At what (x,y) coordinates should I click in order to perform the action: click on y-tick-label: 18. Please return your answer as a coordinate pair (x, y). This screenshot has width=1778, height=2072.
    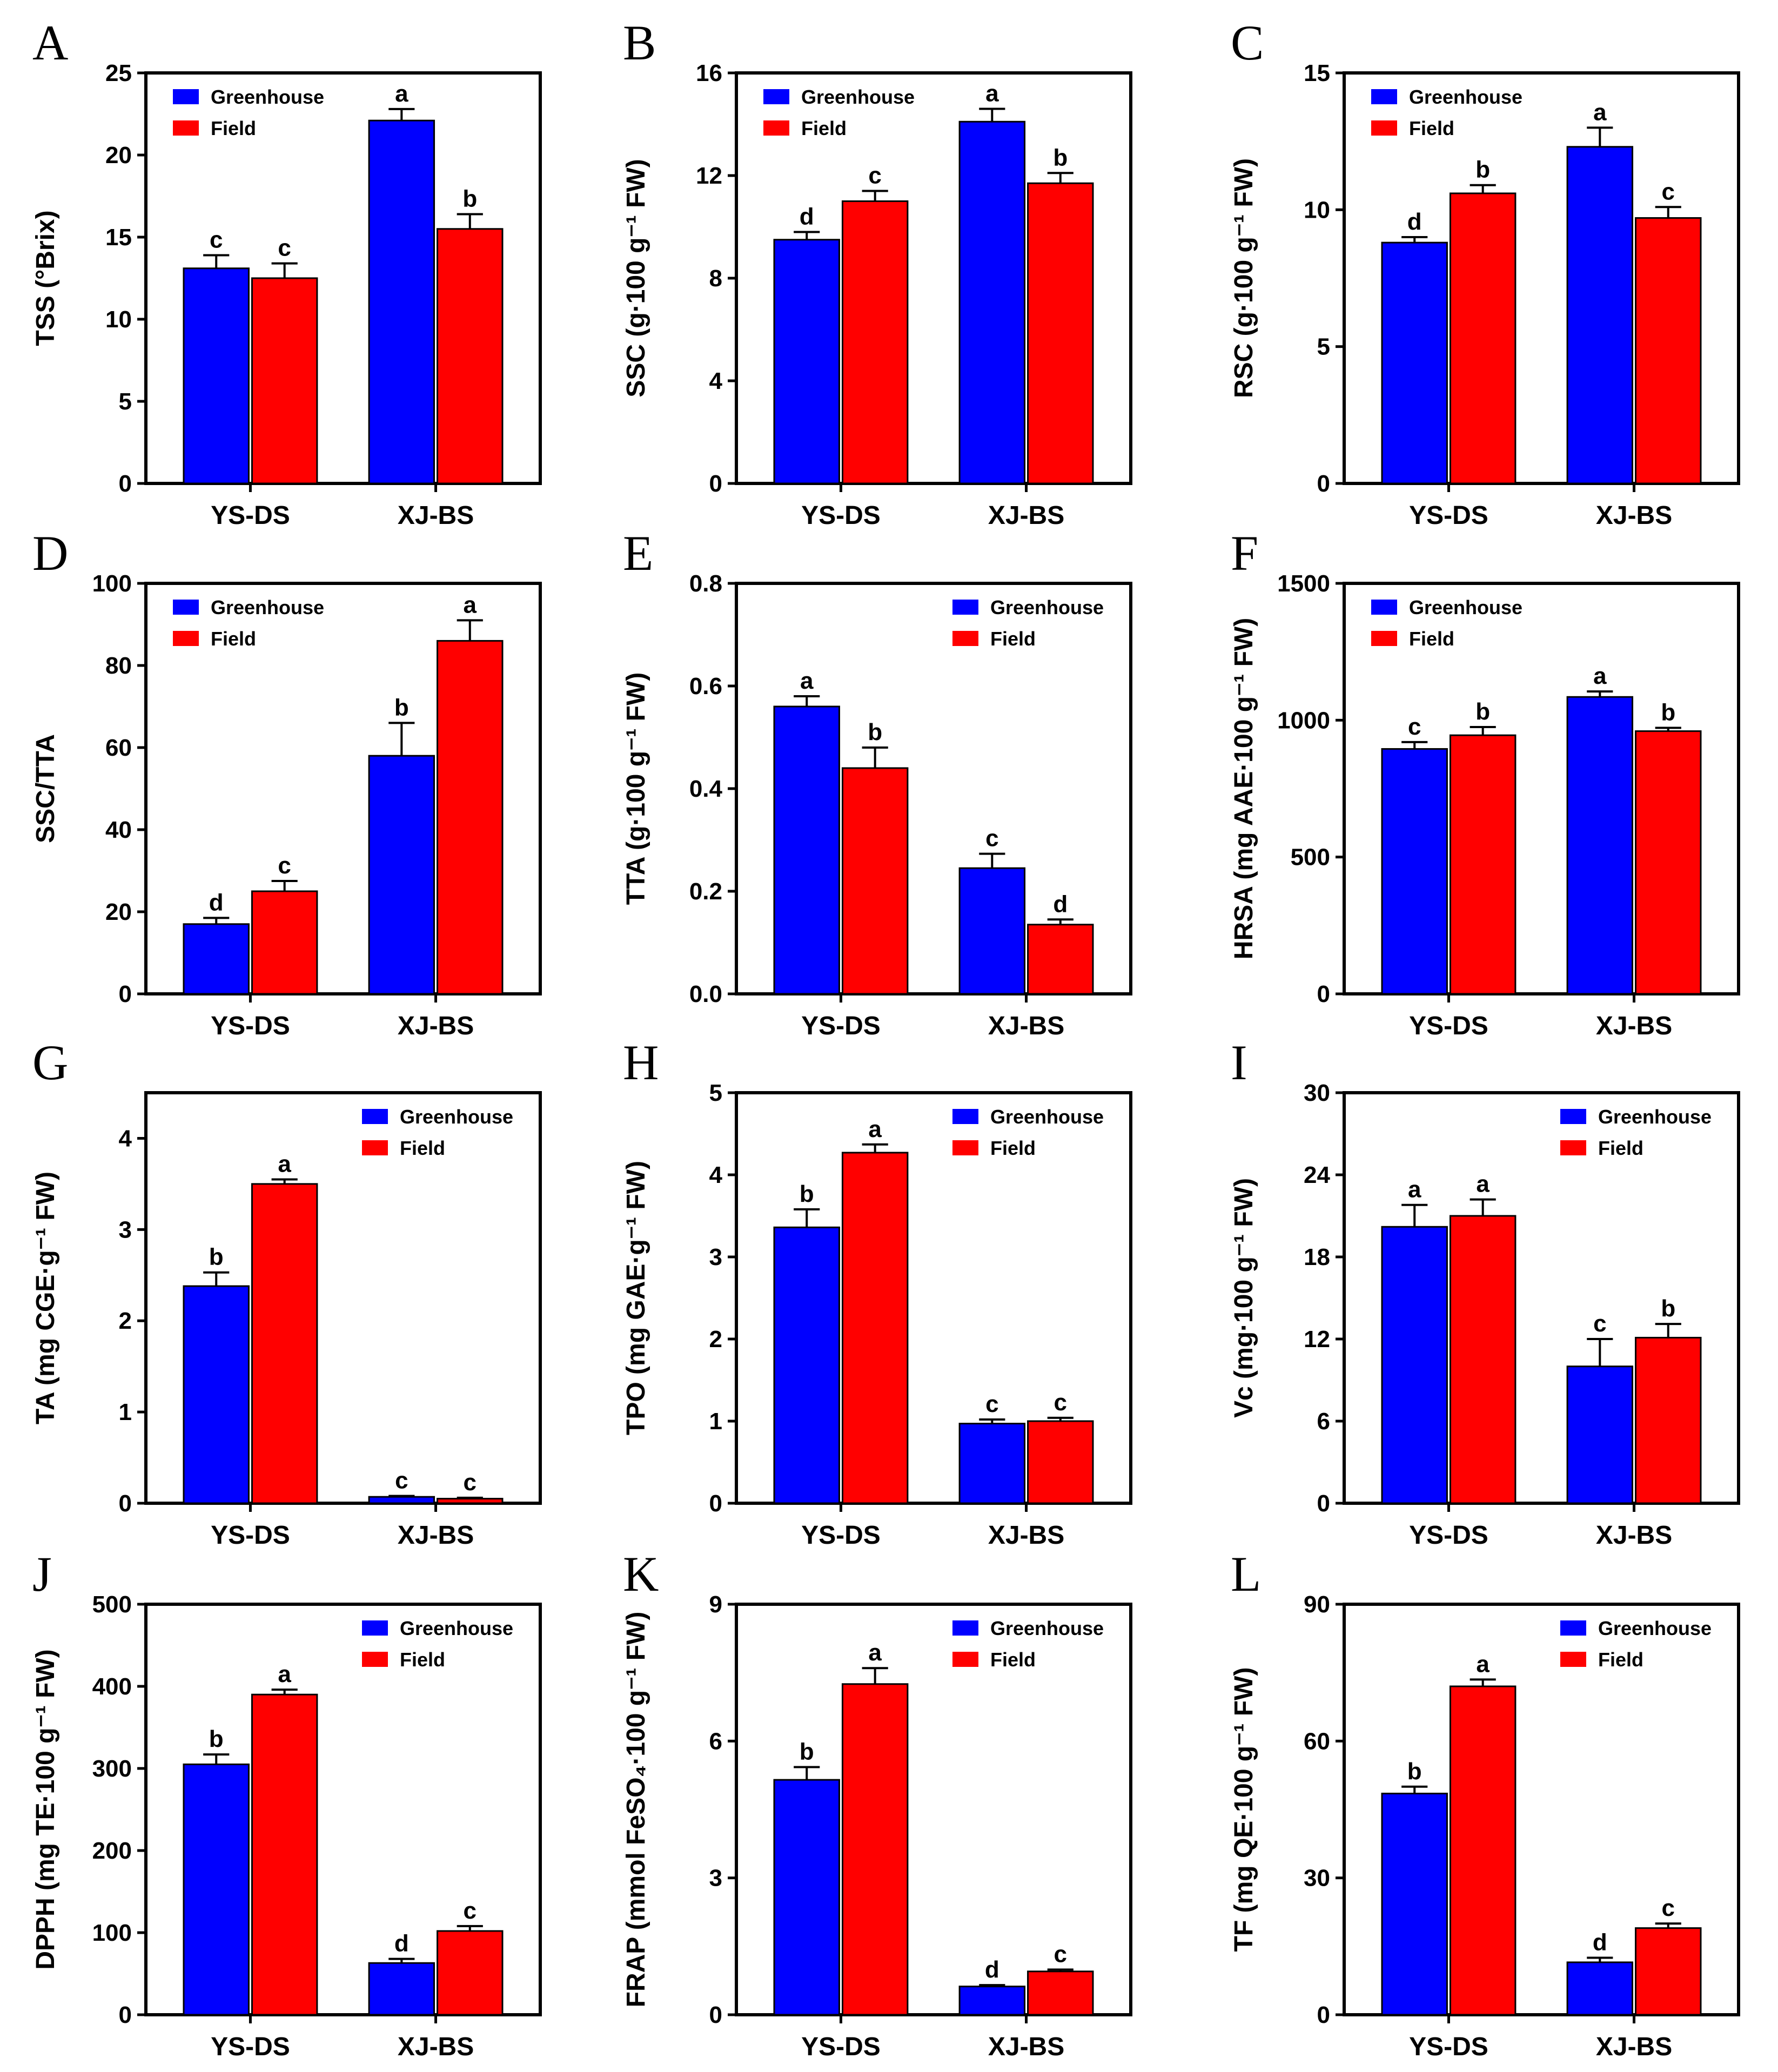
    Looking at the image, I should click on (1317, 1257).